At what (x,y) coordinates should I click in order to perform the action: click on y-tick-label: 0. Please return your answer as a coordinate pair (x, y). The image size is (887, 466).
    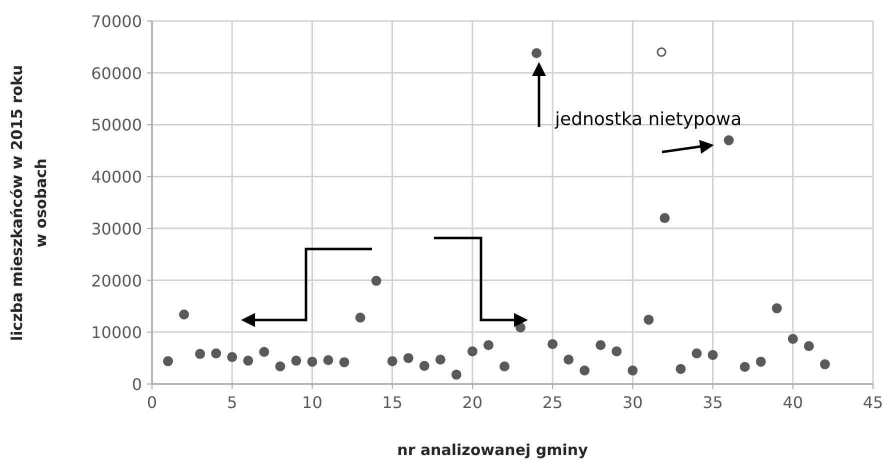
    Looking at the image, I should click on (137, 384).